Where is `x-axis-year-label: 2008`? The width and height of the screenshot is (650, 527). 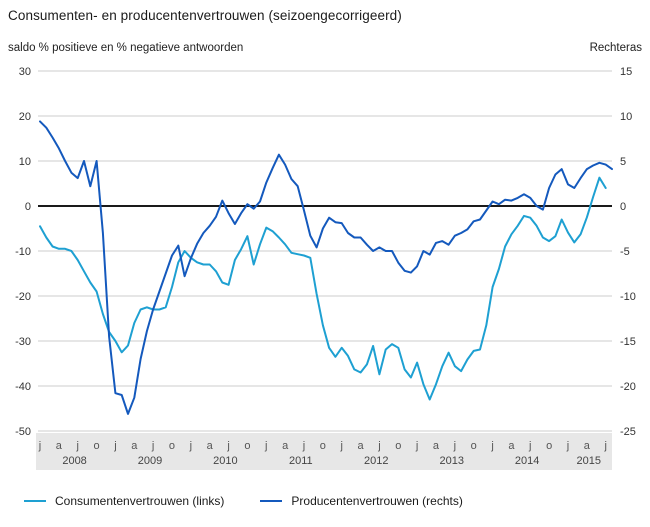 x-axis-year-label: 2008 is located at coordinates (74, 461).